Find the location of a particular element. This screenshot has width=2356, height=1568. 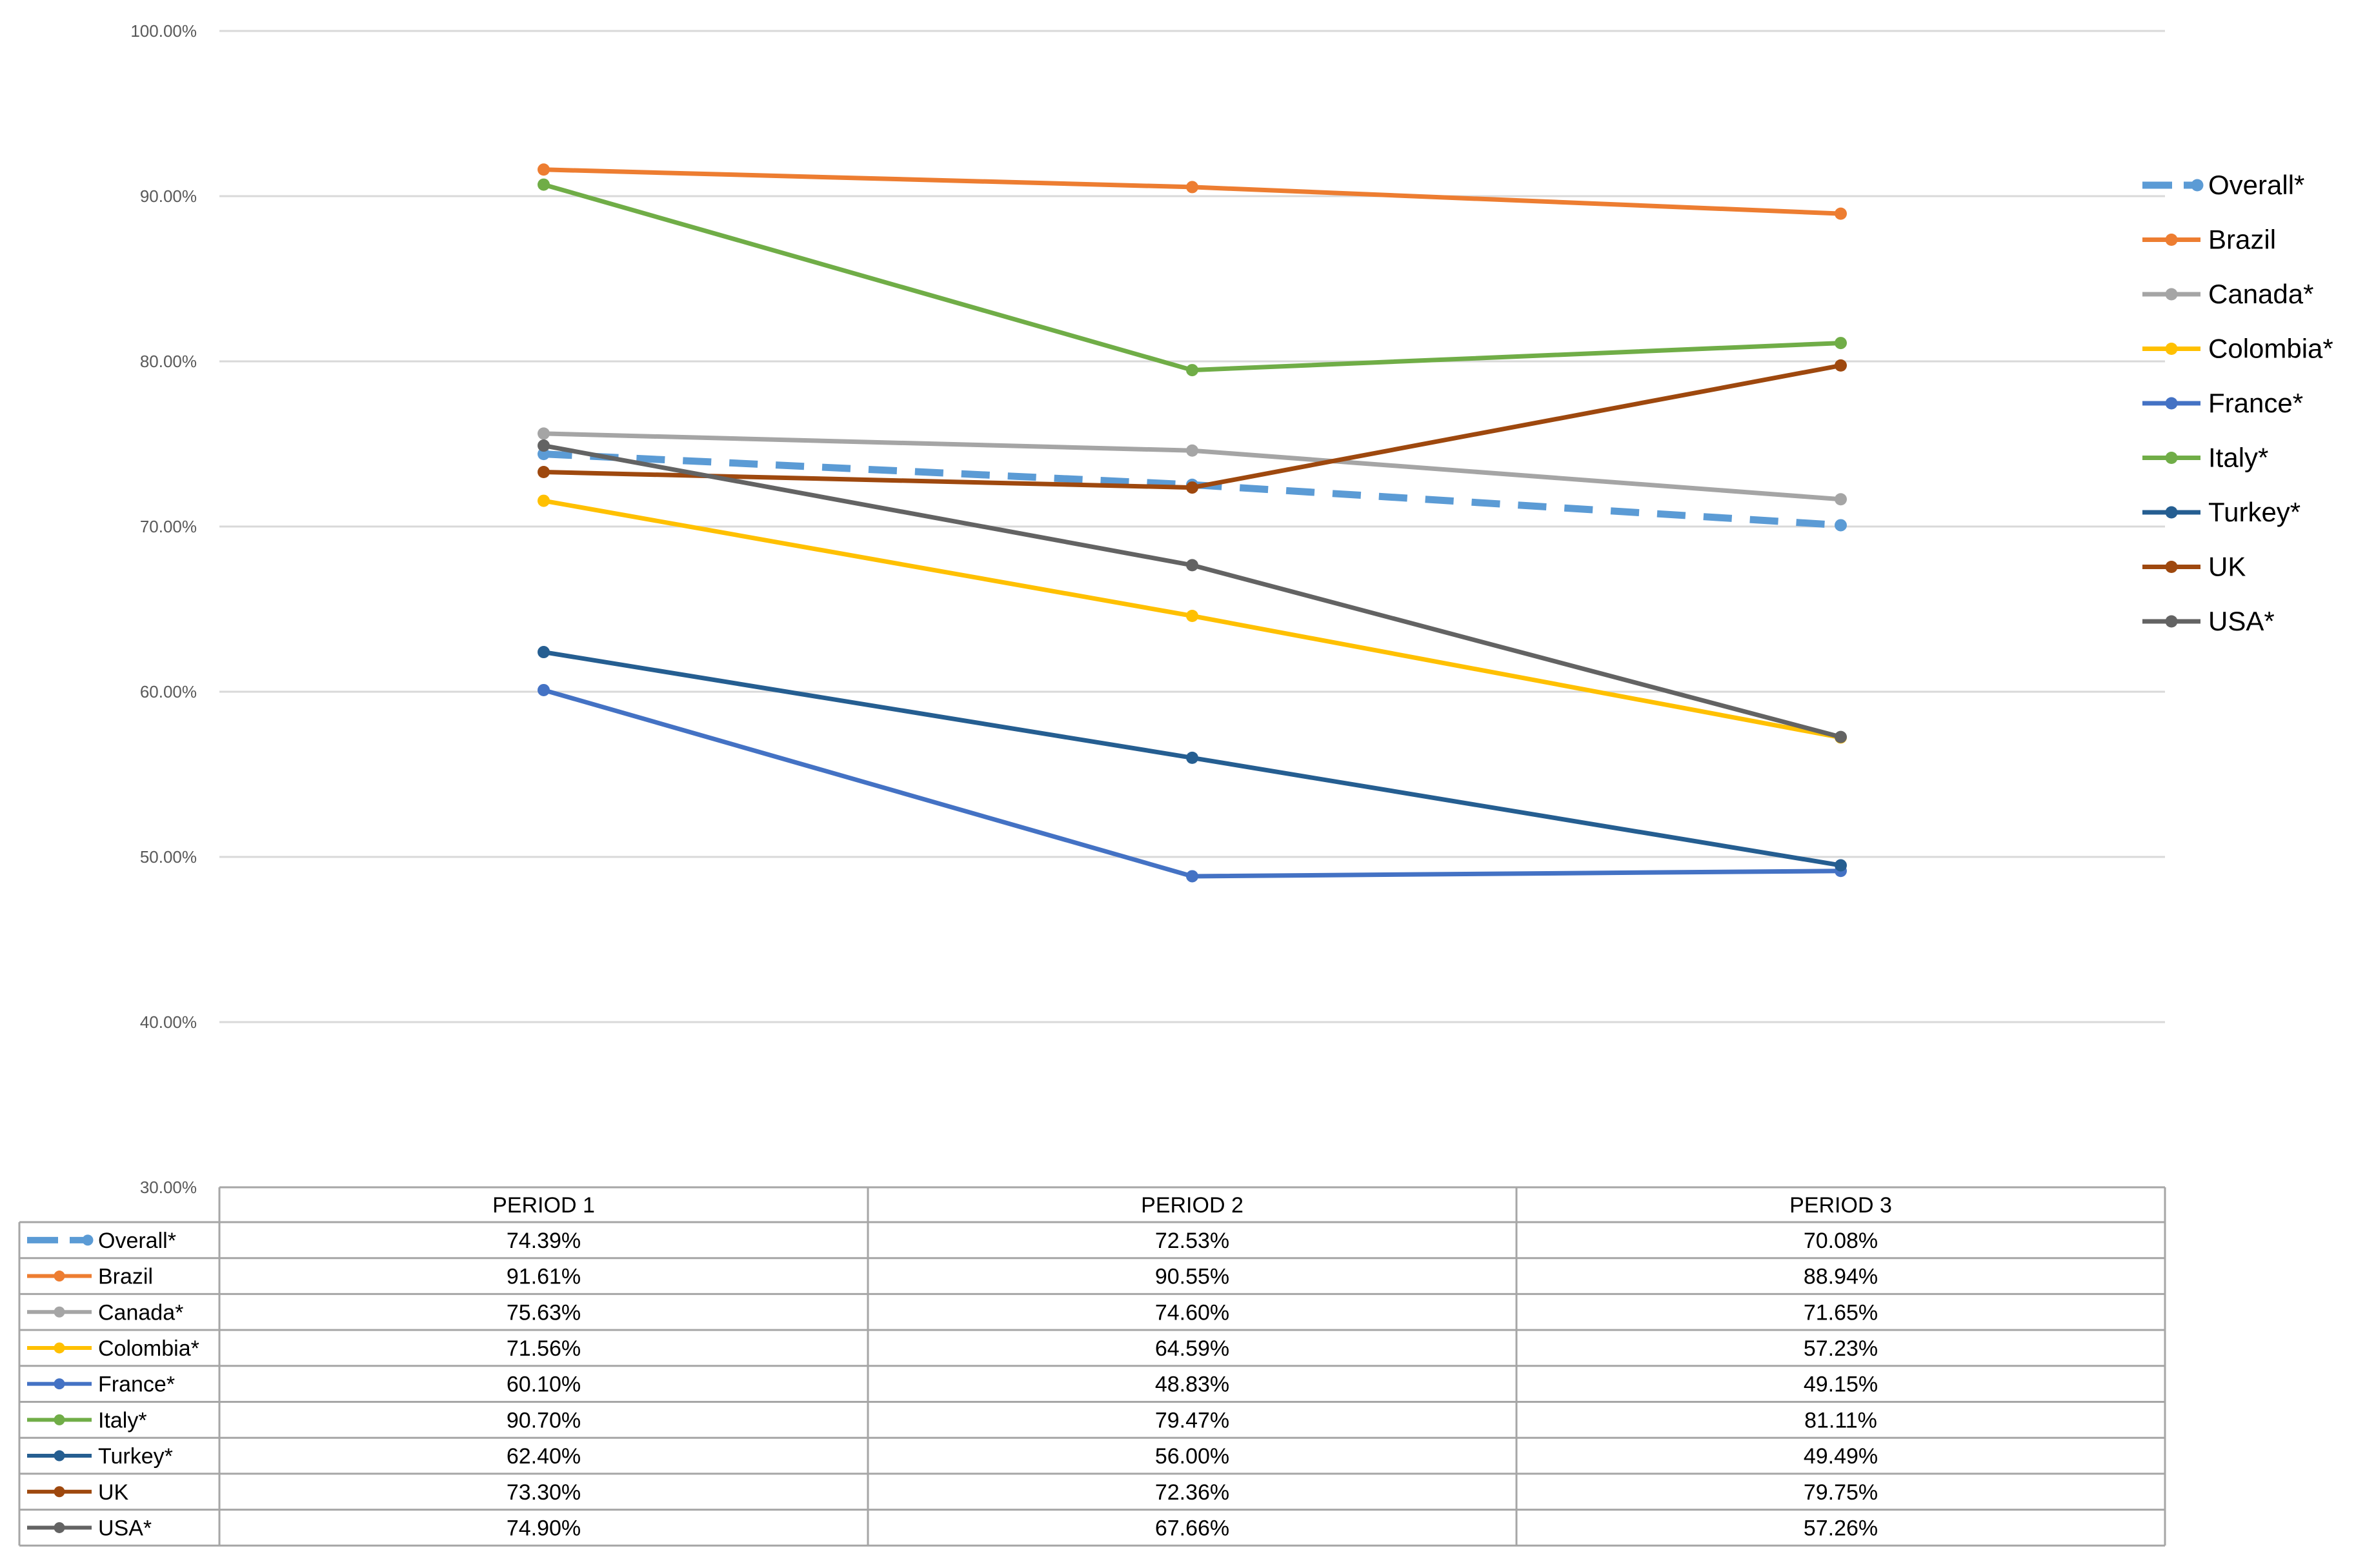

series-colombia is located at coordinates (1193, 619).